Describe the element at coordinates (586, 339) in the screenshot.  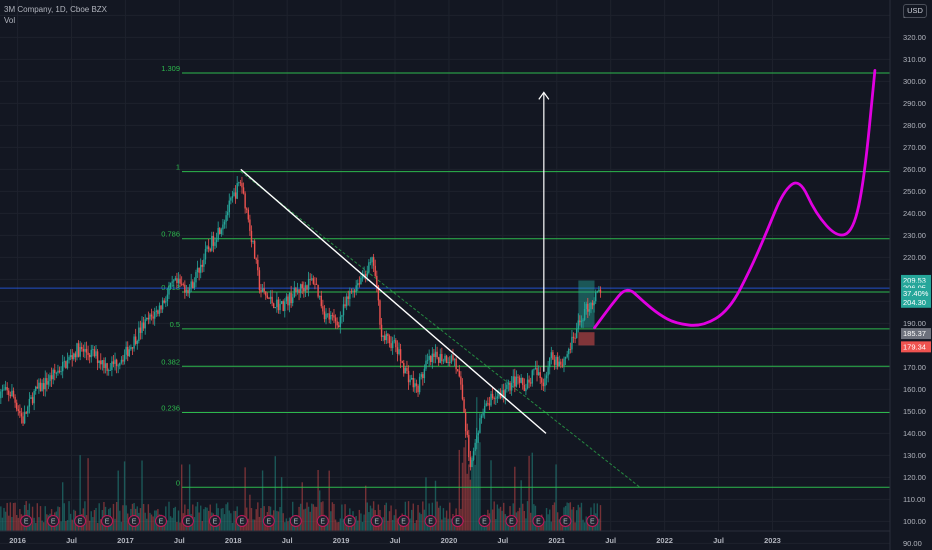
I see `position-band` at that location.